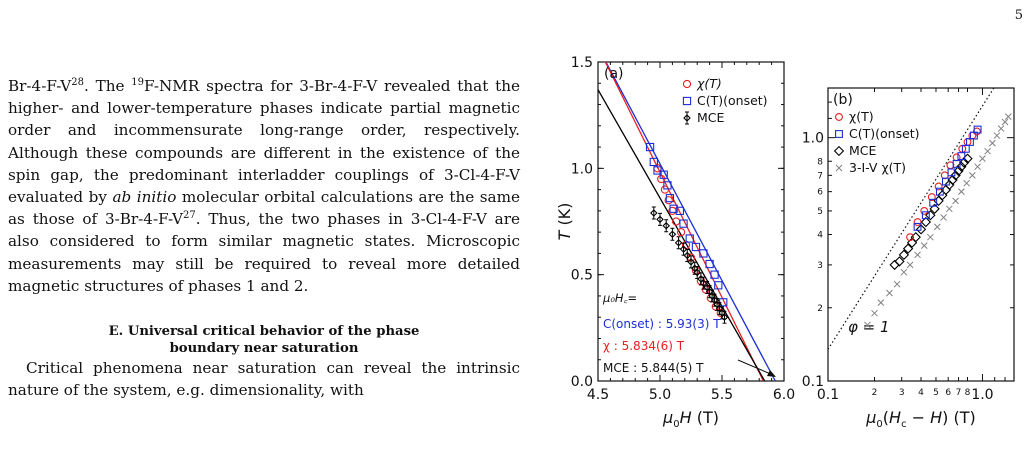 This screenshot has width=1029, height=459. Describe the element at coordinates (564, 222) in the screenshot. I see `y-axis-title-a: T (K)` at that location.